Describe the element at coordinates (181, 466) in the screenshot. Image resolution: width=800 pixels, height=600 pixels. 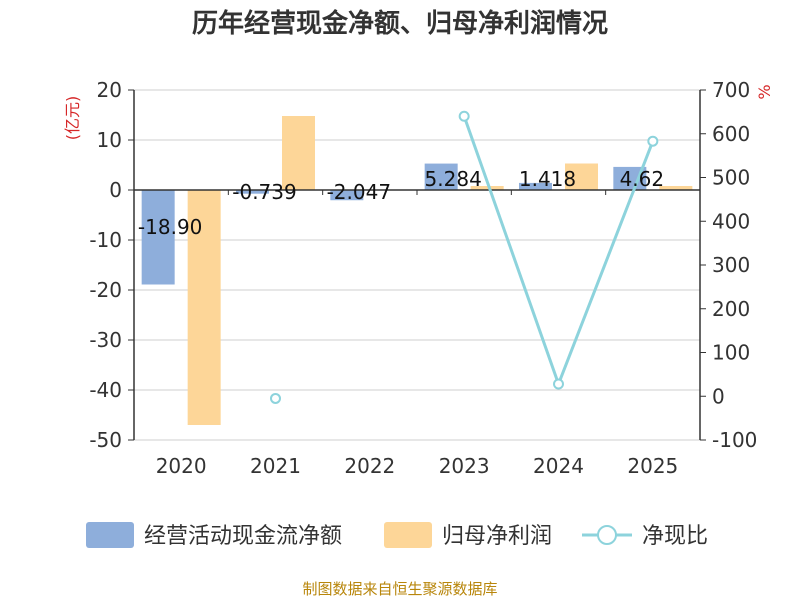
I see `x-tick-label-2020: 2020` at that location.